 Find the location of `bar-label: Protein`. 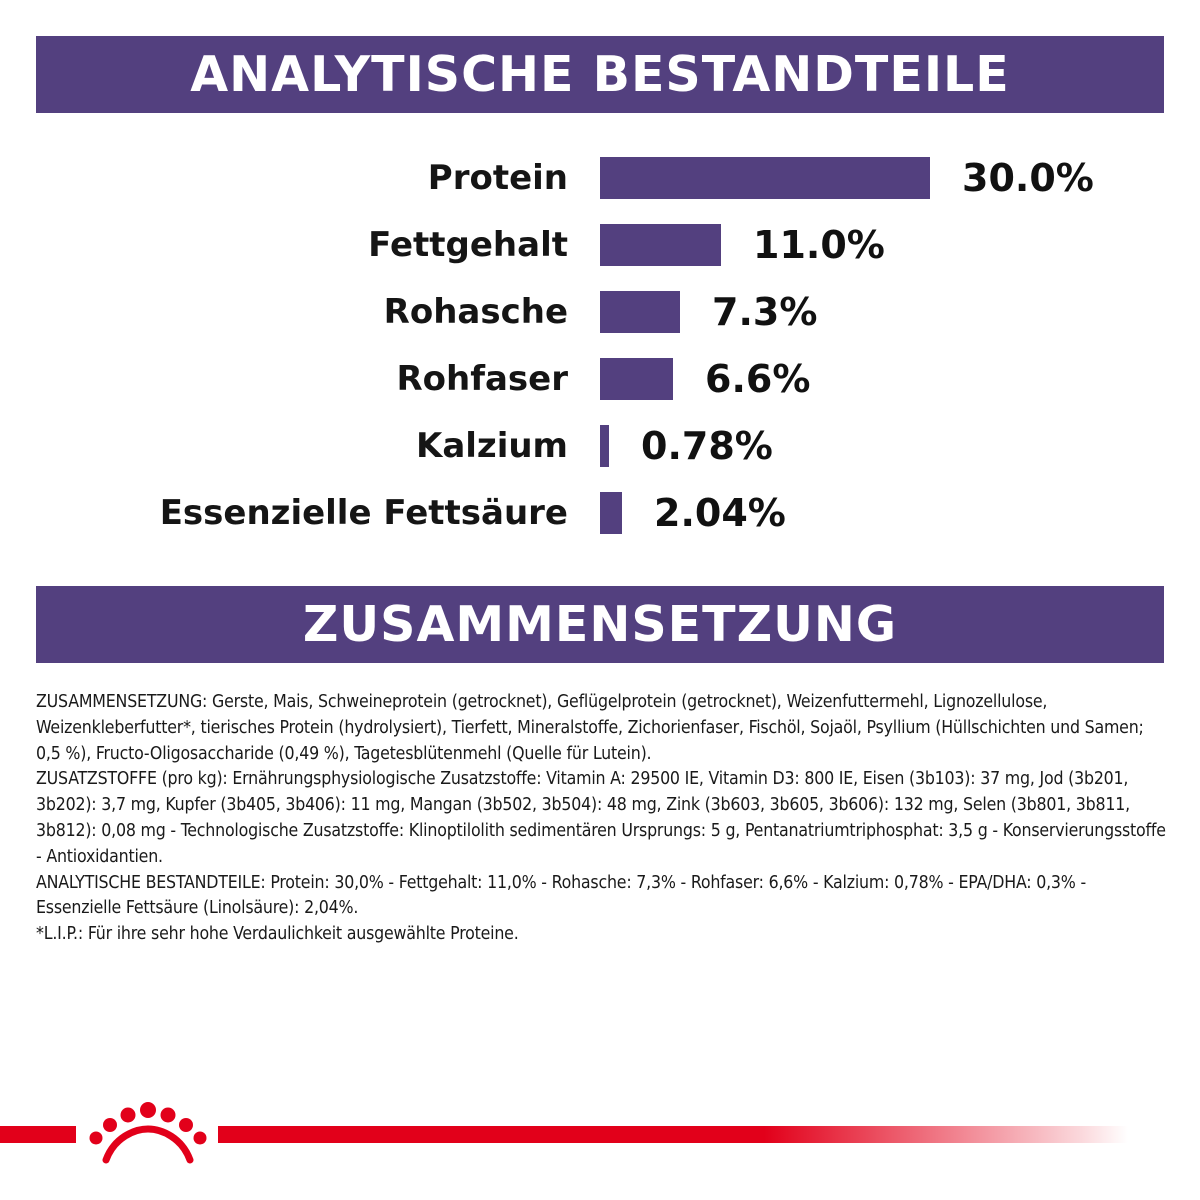

bar-label: Protein is located at coordinates (497, 178).